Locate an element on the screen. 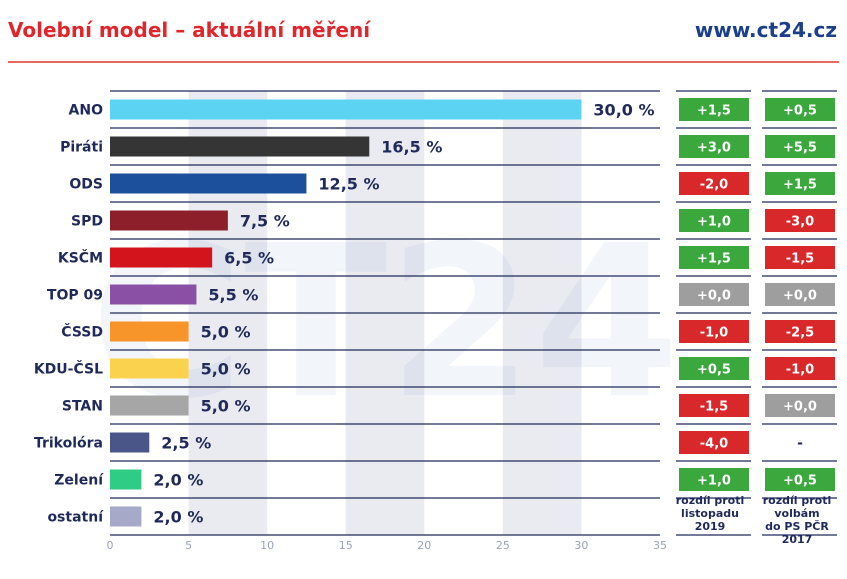 This screenshot has width=847, height=579. category-label: KSČM is located at coordinates (80, 258).